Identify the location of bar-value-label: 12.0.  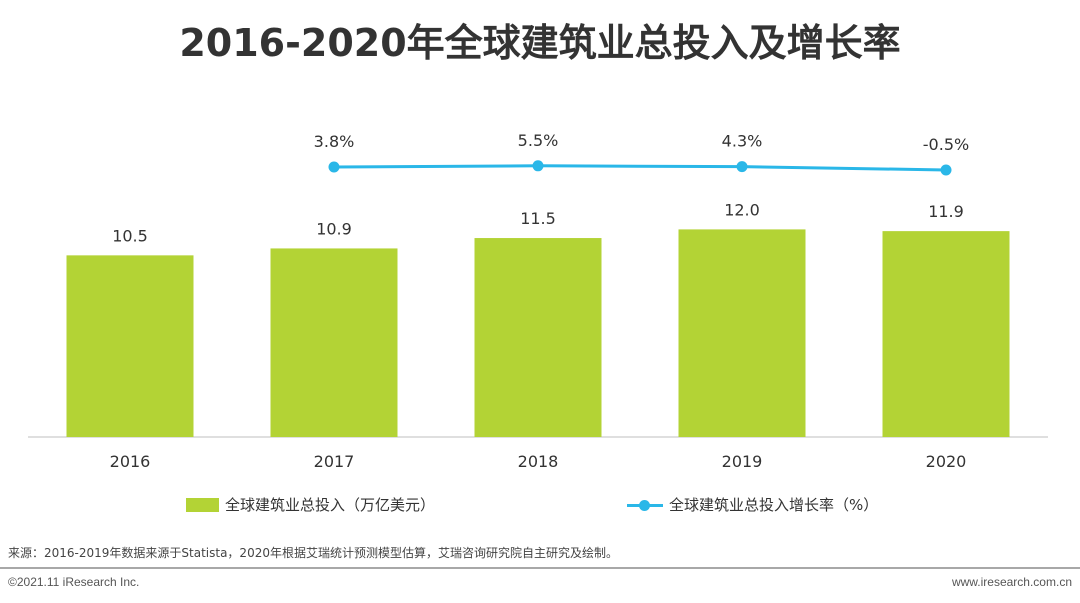
(742, 209).